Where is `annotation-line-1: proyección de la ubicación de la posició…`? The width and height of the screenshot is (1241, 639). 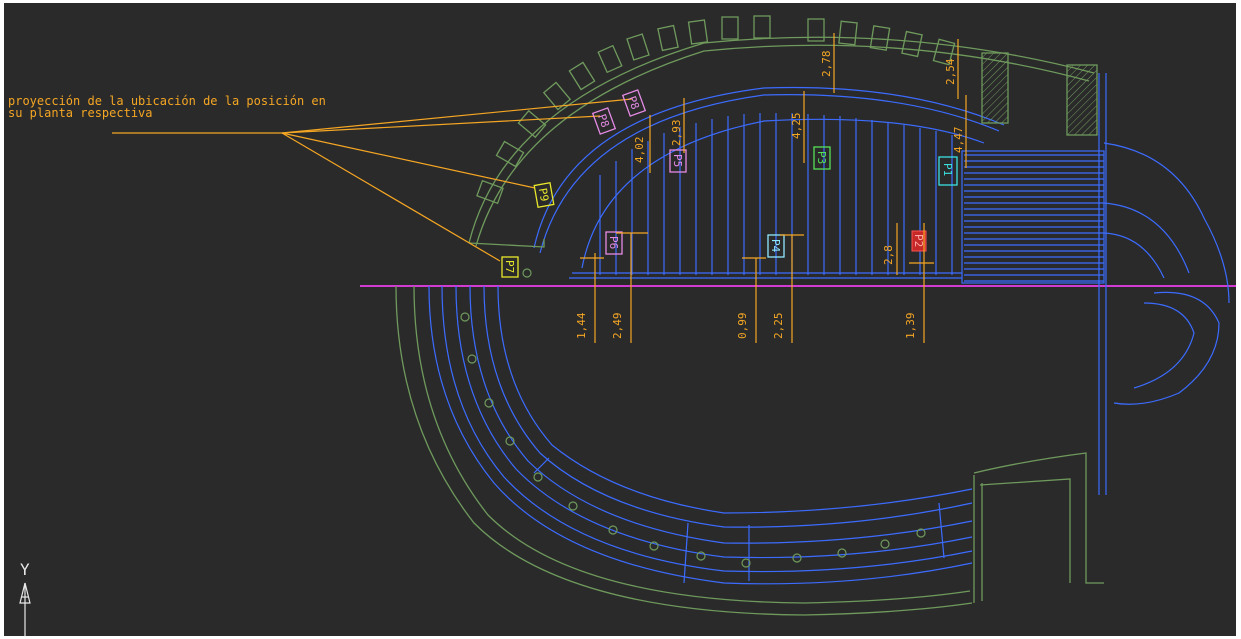 annotation-line-1: proyección de la ubicación de la posició… is located at coordinates (167, 101).